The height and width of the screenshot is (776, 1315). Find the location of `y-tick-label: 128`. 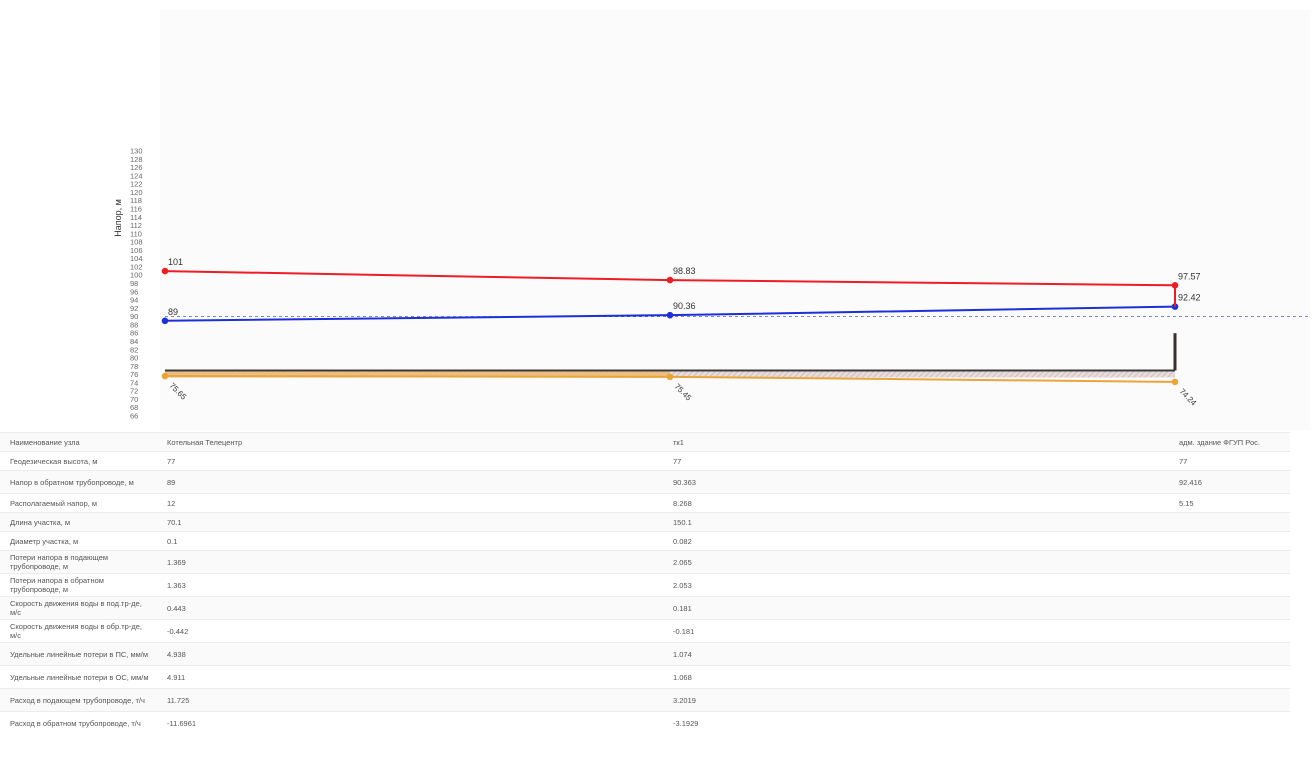

y-tick-label: 128 is located at coordinates (136, 159).